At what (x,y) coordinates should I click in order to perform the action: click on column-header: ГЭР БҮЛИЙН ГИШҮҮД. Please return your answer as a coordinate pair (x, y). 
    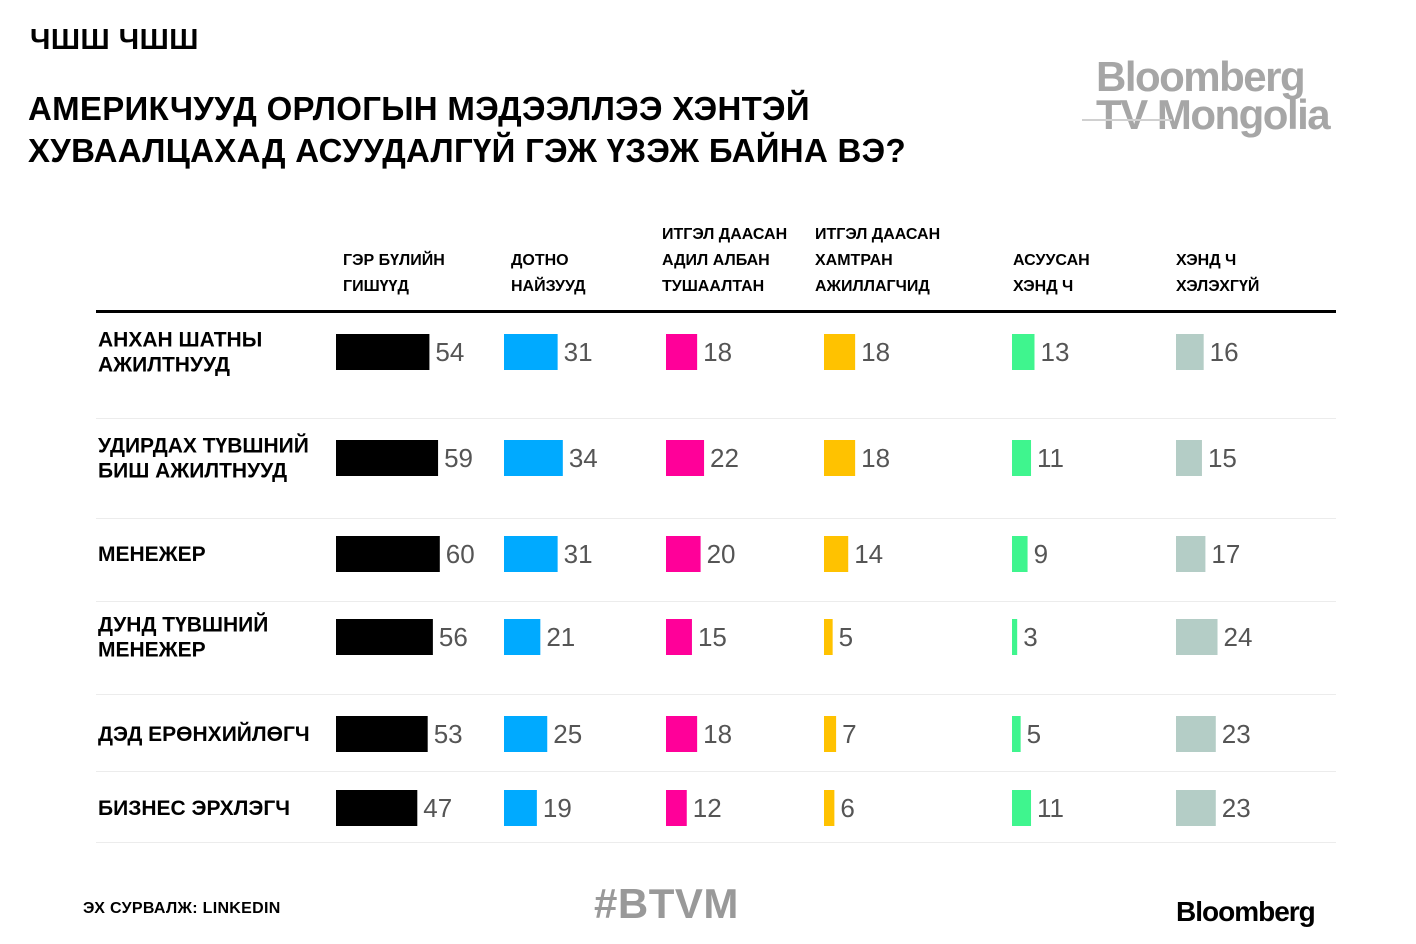
    Looking at the image, I should click on (394, 272).